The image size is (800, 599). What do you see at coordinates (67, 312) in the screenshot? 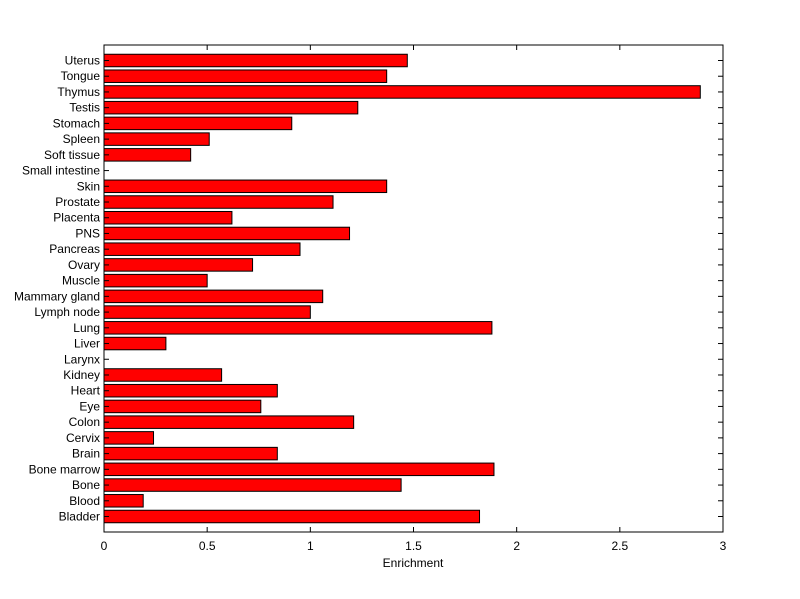
I see `y-tick-label: Lymph node` at bounding box center [67, 312].